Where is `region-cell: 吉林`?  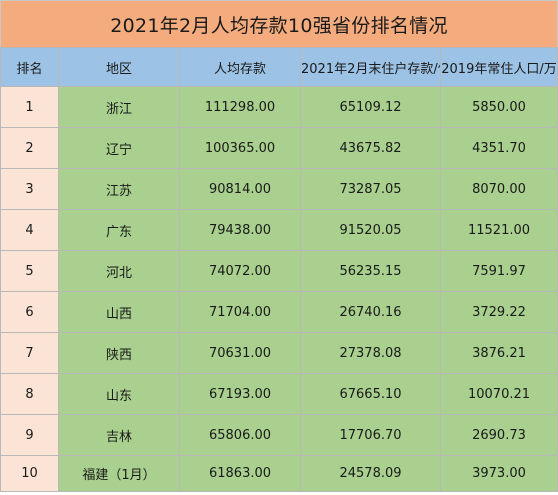
region-cell: 吉林 is located at coordinates (119, 435).